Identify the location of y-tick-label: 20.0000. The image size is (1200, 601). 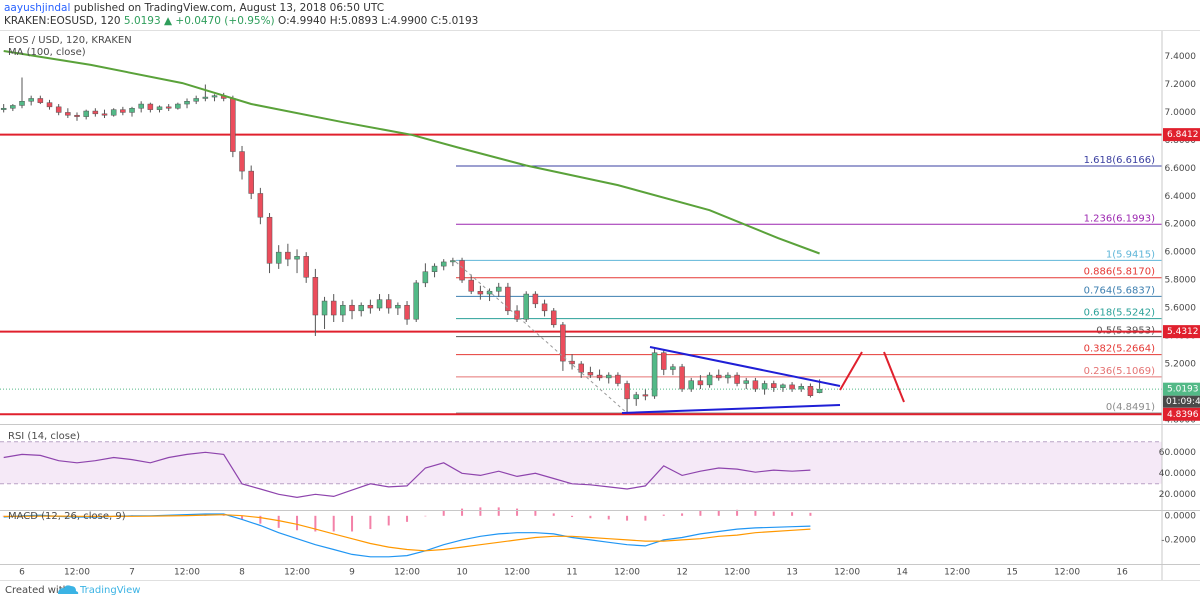
(1177, 495).